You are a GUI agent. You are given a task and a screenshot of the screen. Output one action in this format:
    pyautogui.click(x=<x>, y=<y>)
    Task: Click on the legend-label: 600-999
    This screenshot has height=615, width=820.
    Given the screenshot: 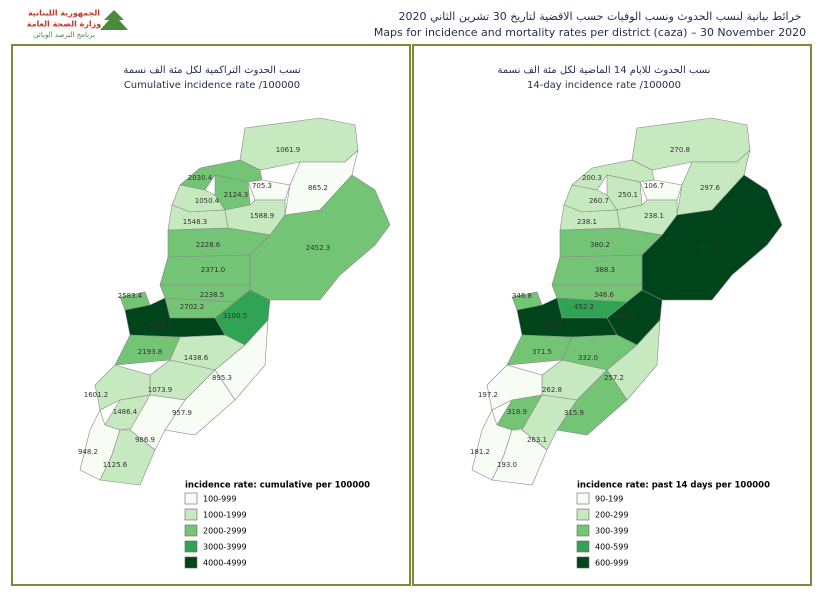 What is the action you would take?
    pyautogui.click(x=611, y=563)
    